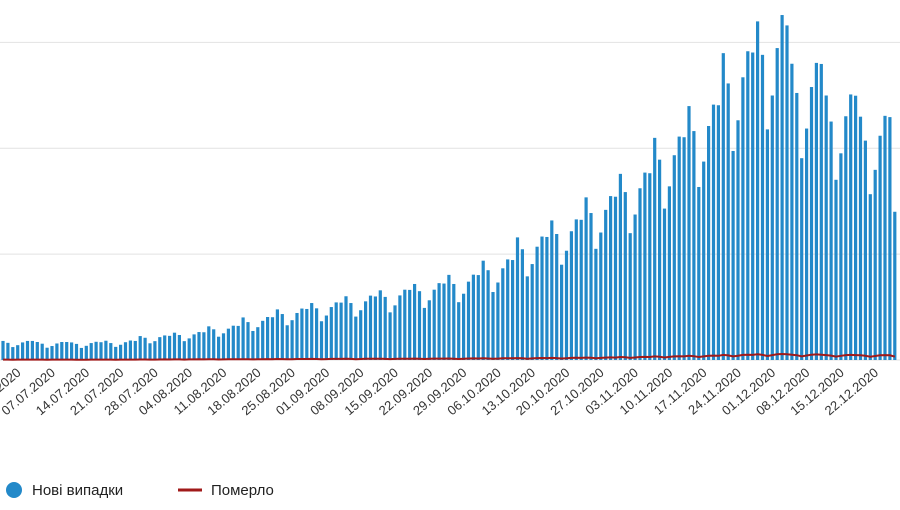  Describe the element at coordinates (140, 490) in the screenshot. I see `legend: Нові випадки Померло` at that location.